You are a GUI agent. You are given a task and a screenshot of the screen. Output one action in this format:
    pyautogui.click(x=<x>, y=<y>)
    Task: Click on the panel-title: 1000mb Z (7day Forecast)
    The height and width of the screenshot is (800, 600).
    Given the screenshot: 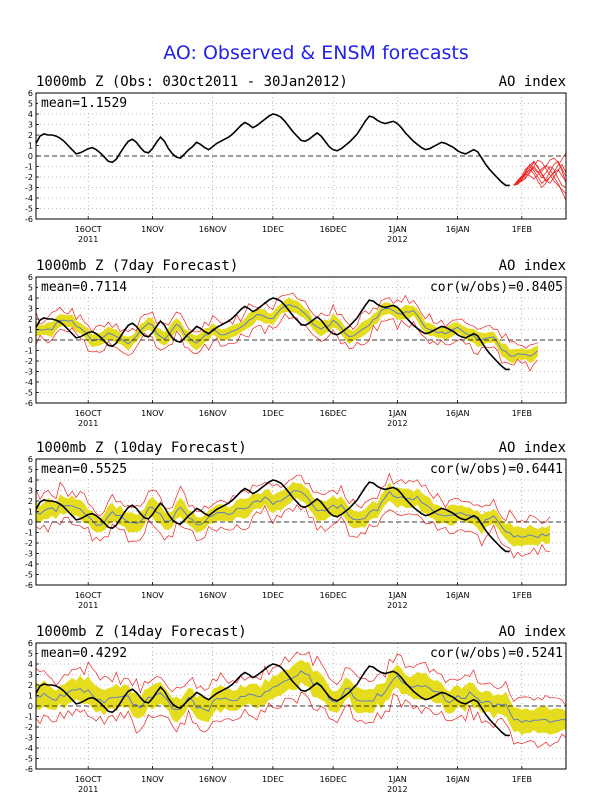 What is the action you would take?
    pyautogui.click(x=137, y=266)
    